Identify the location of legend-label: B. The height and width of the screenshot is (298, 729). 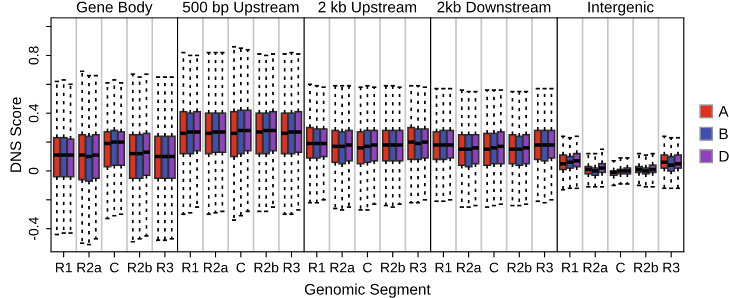
(724, 134).